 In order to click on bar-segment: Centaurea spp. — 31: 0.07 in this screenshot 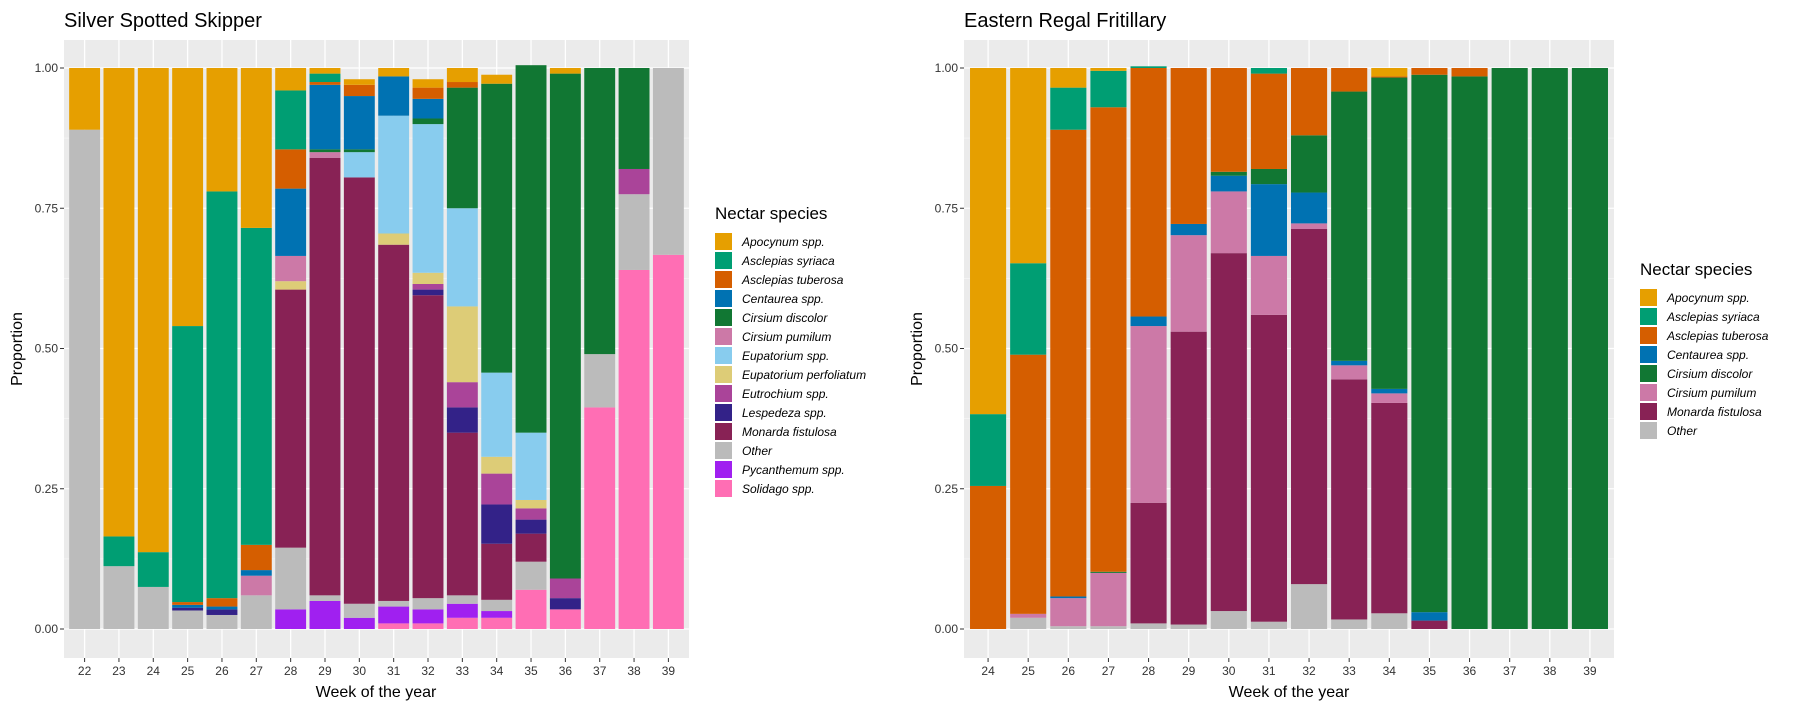, I will do `click(394, 96)`.